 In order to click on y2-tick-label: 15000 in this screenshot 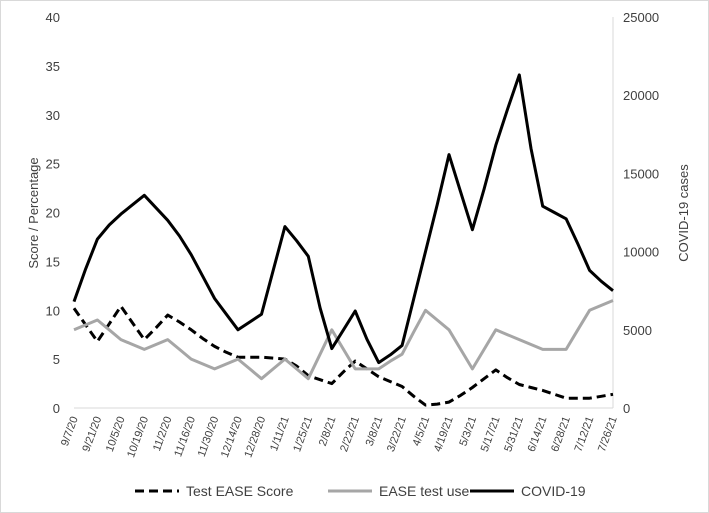, I will do `click(641, 173)`.